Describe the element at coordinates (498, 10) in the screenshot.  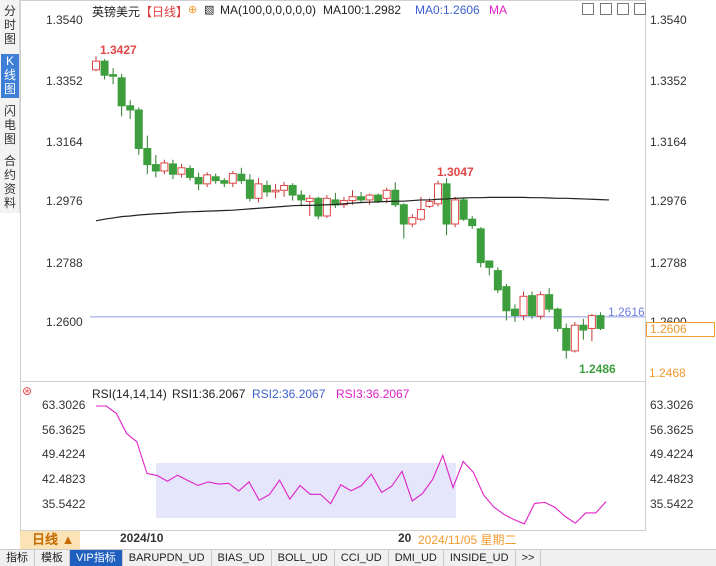
I see `ma-tail: MA` at that location.